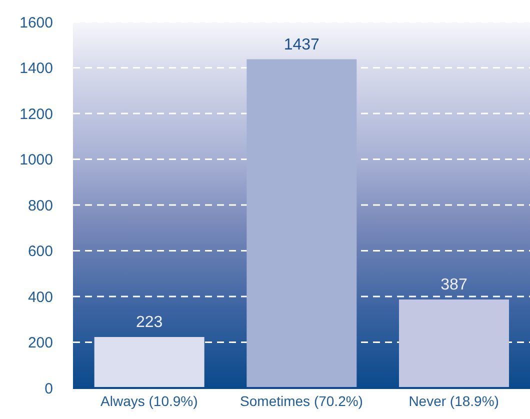 The image size is (530, 419). What do you see at coordinates (40, 251) in the screenshot?
I see `y-tick-label: 600` at bounding box center [40, 251].